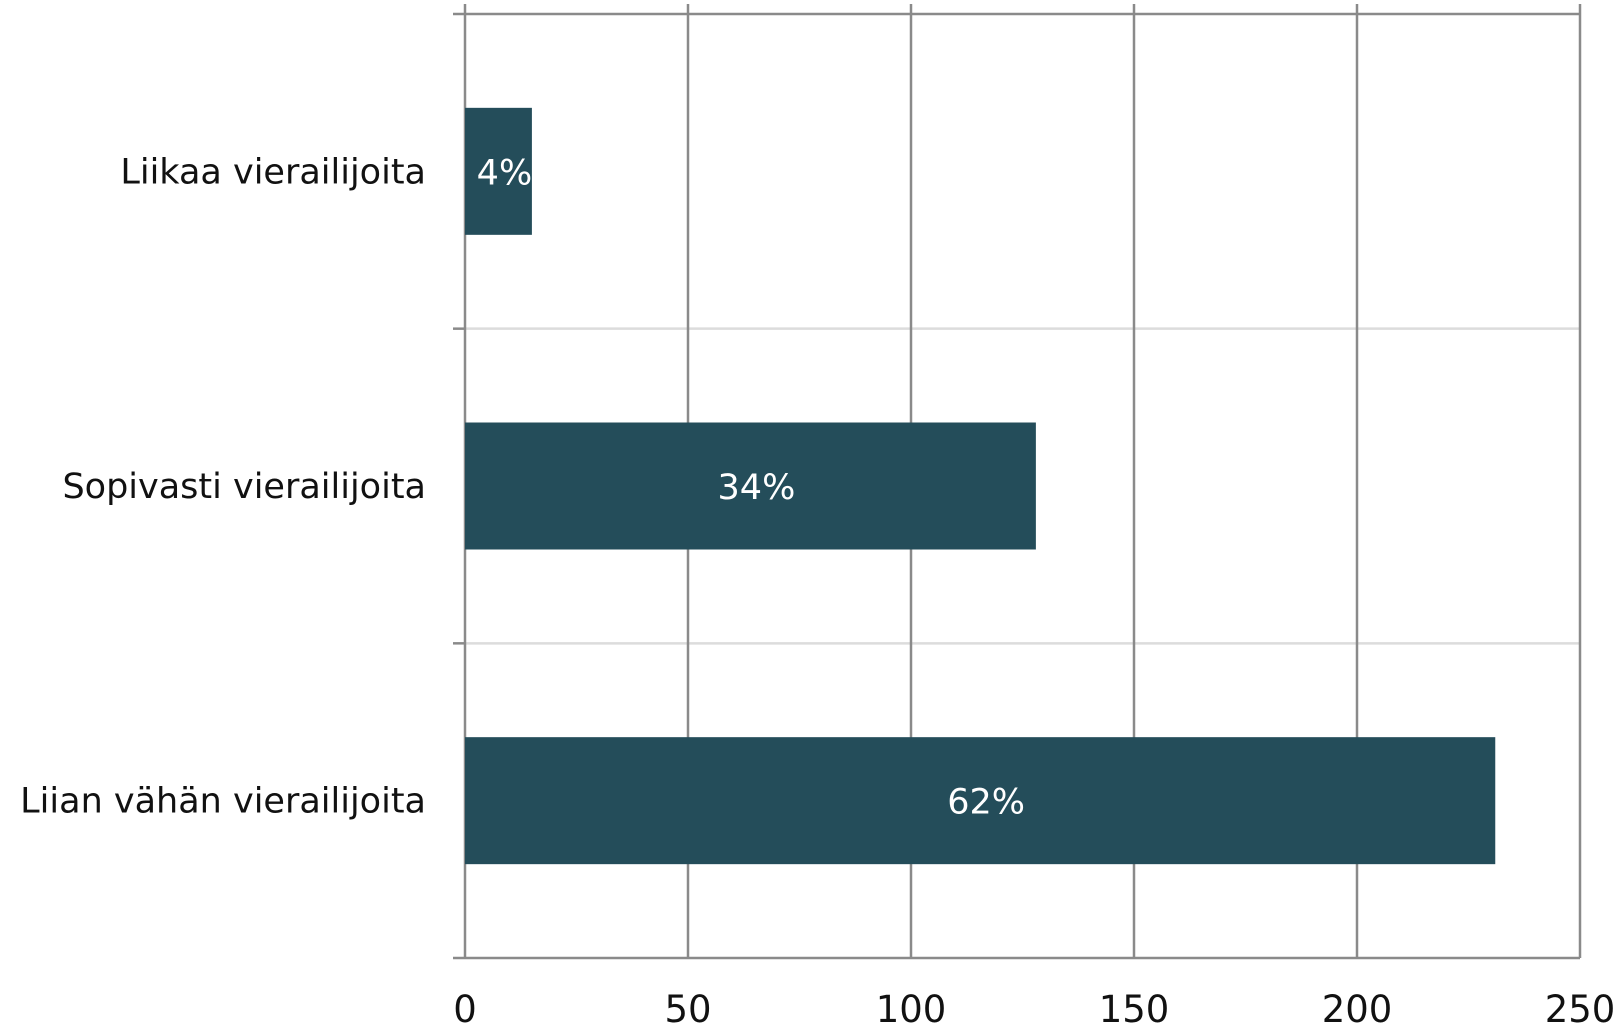 Image resolution: width=1620 pixels, height=1027 pixels. I want to click on category-label: Liian vähän vierailijoita, so click(223, 802).